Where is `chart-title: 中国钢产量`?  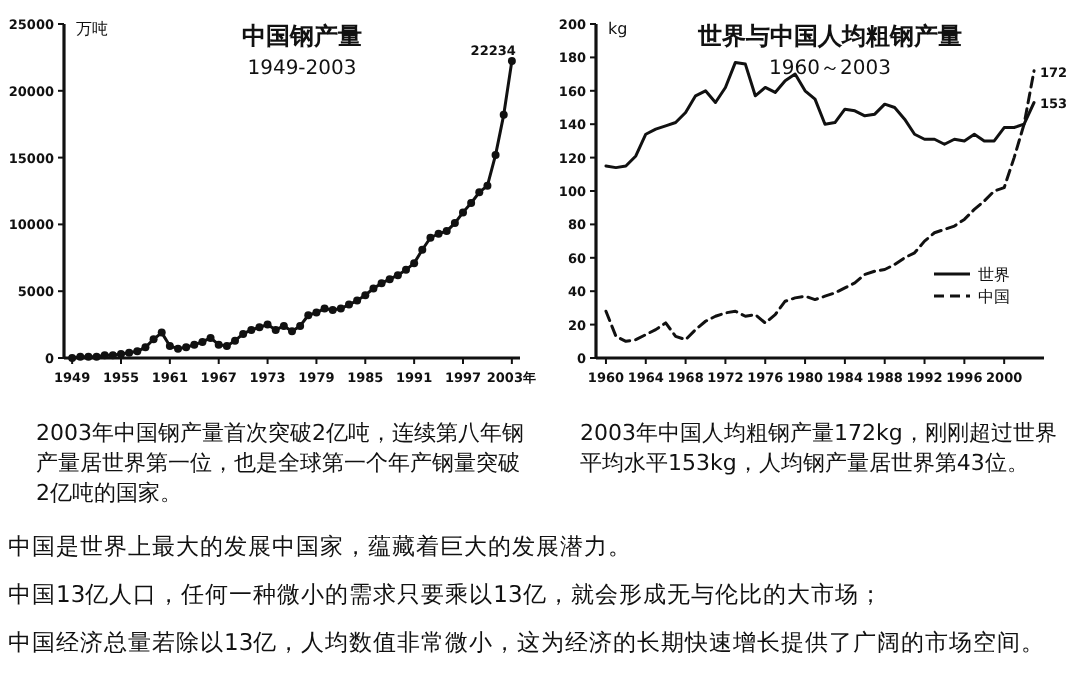 chart-title: 中国钢产量 is located at coordinates (302, 36).